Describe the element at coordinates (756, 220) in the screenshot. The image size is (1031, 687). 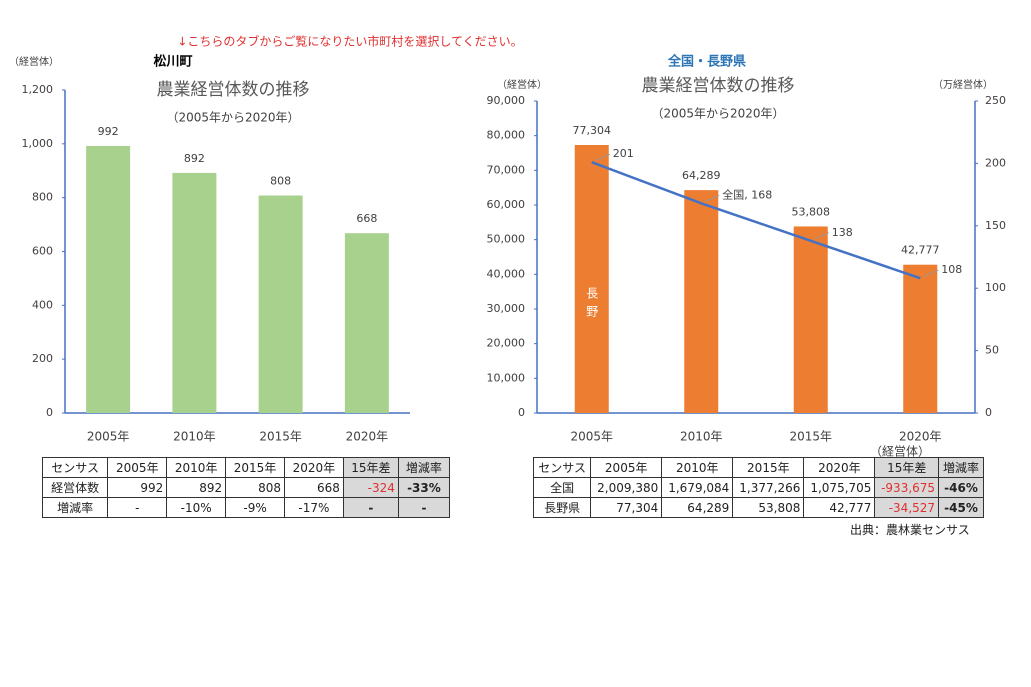
I see `line` at that location.